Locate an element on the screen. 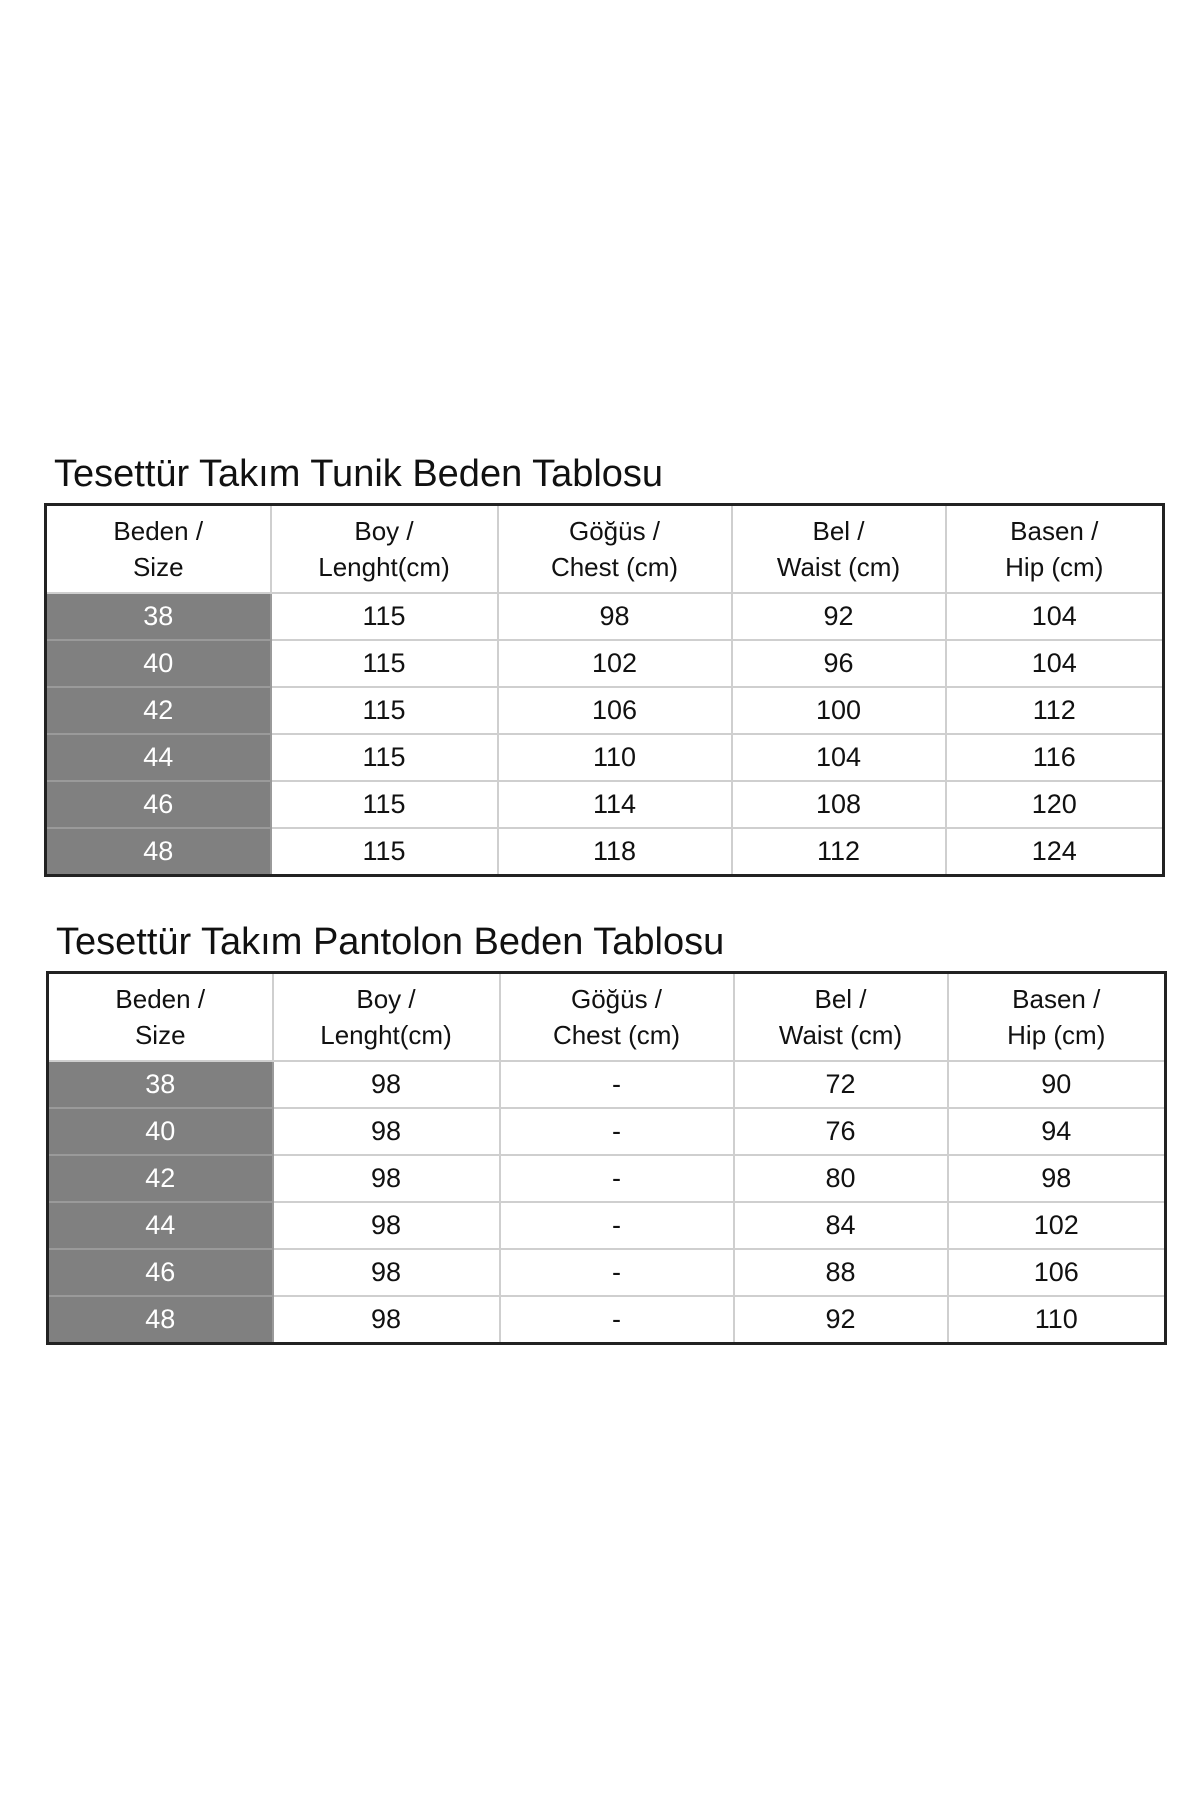  table-row: 38 115 98 92 104 is located at coordinates (604, 616).